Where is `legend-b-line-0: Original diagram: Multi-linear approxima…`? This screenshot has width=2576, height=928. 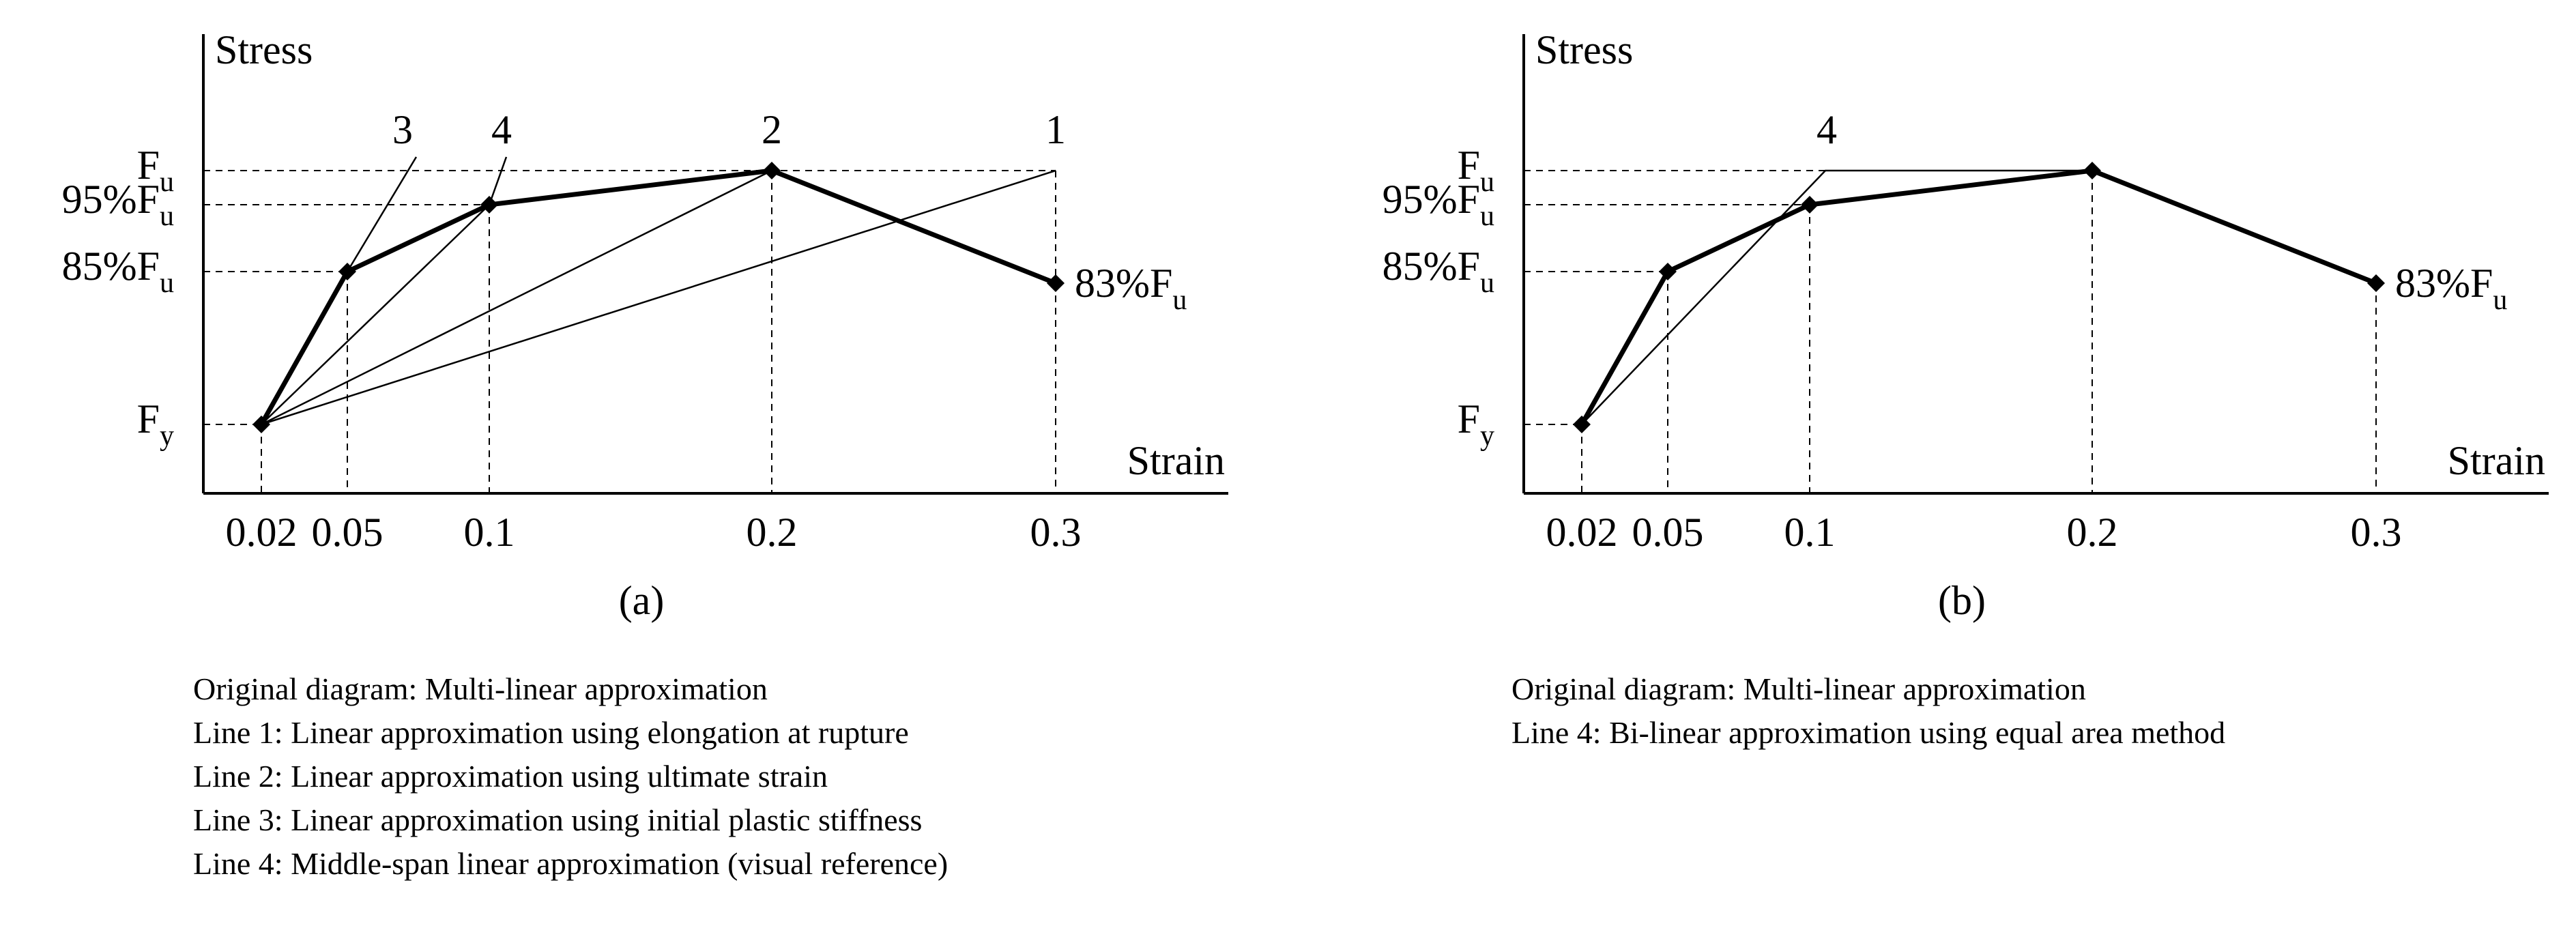 legend-b-line-0: Original diagram: Multi-linear approxima… is located at coordinates (1798, 688).